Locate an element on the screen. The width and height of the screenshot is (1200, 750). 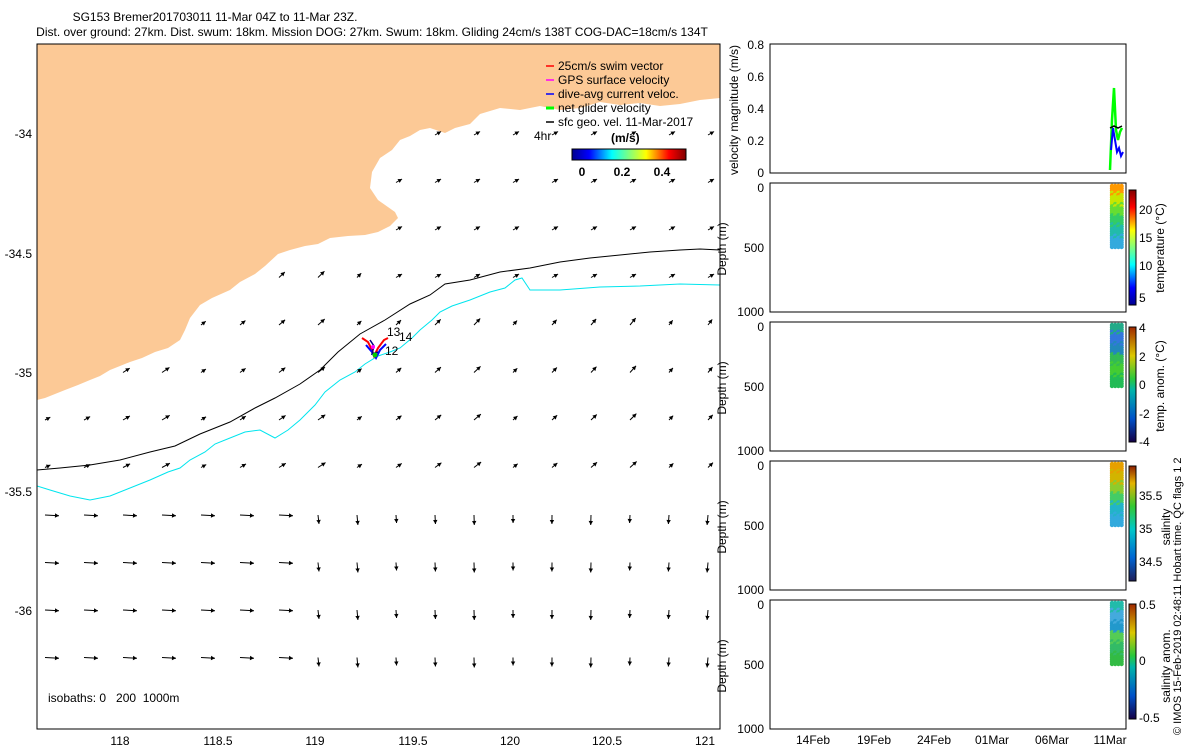
cb-tick: 5 is located at coordinates (1142, 298).